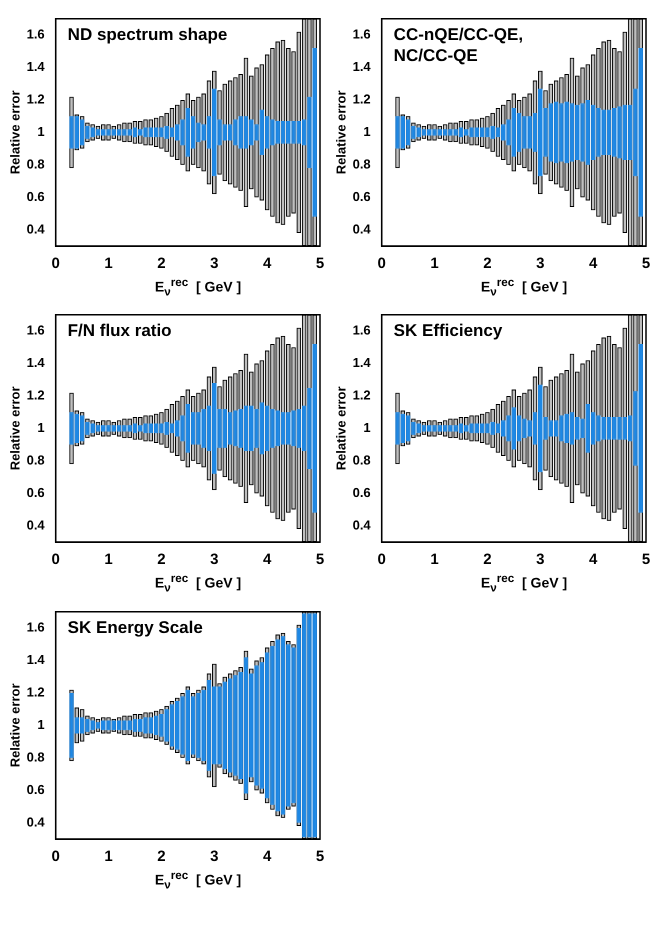  What do you see at coordinates (120, 330) in the screenshot?
I see `chart-title: F/N flux ratio` at bounding box center [120, 330].